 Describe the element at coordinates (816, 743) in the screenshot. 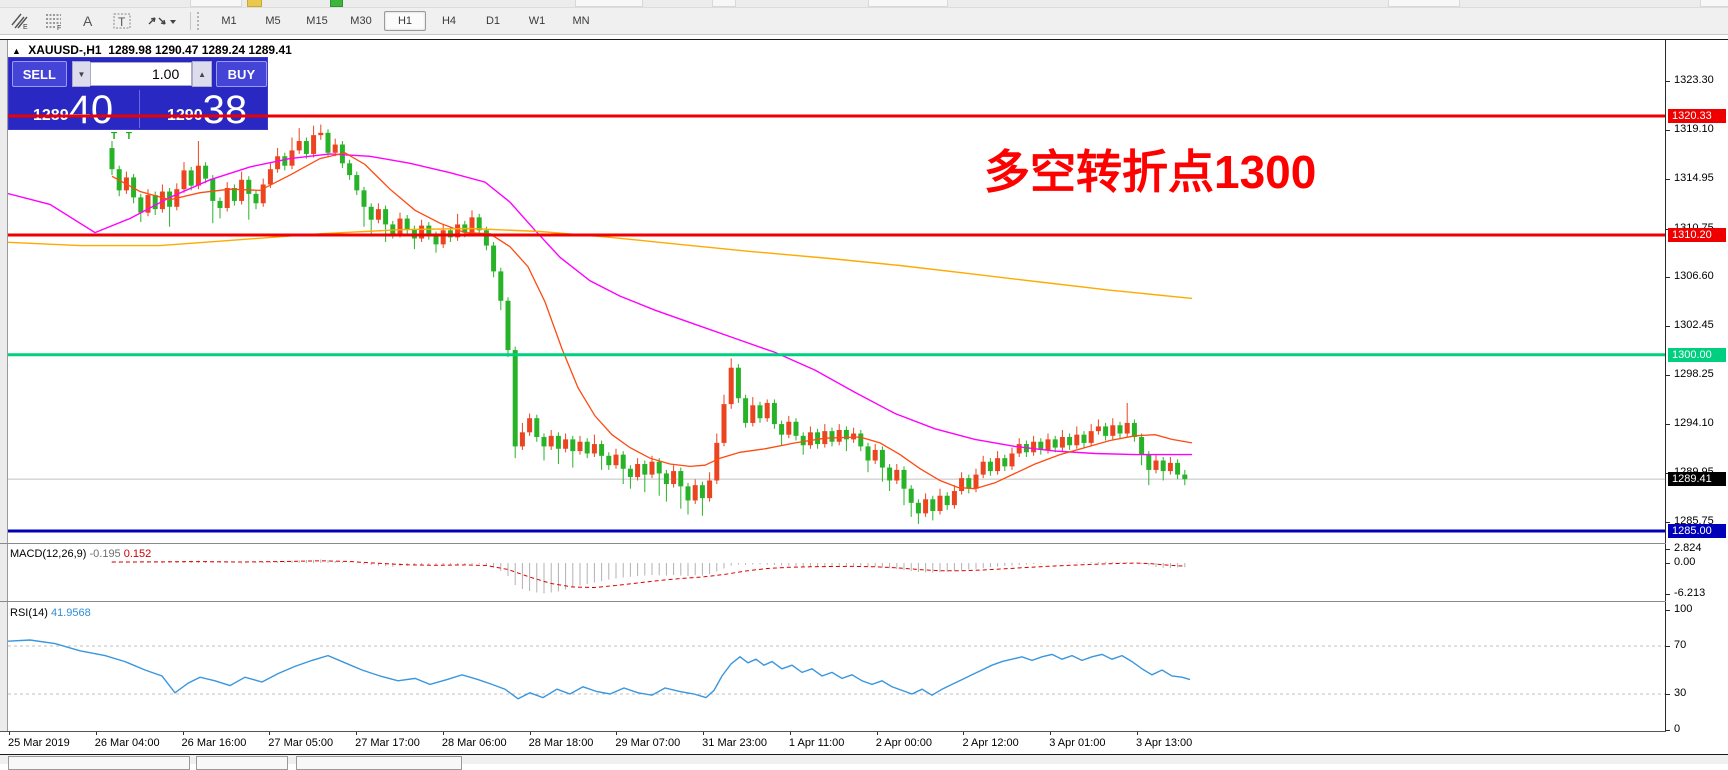

I see `time-label: 1 Apr 11:00` at that location.